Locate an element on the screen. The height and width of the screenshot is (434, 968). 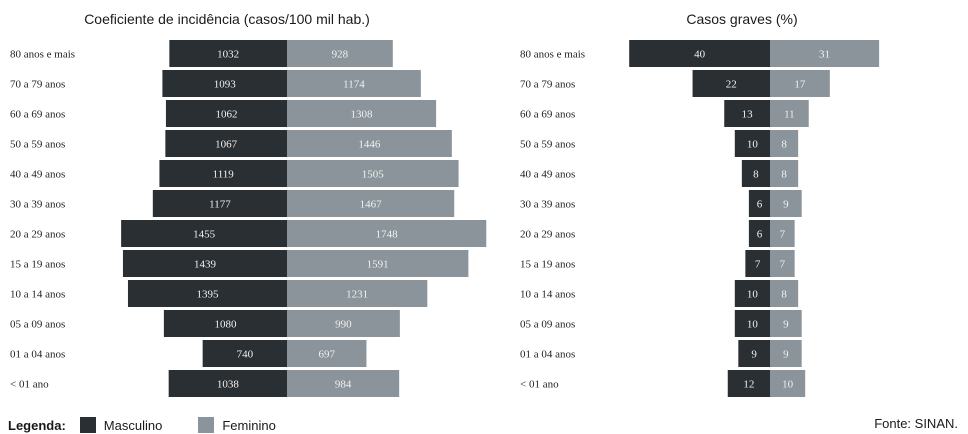
severe-age-label: 40 a 49 anos is located at coordinates (547, 175).